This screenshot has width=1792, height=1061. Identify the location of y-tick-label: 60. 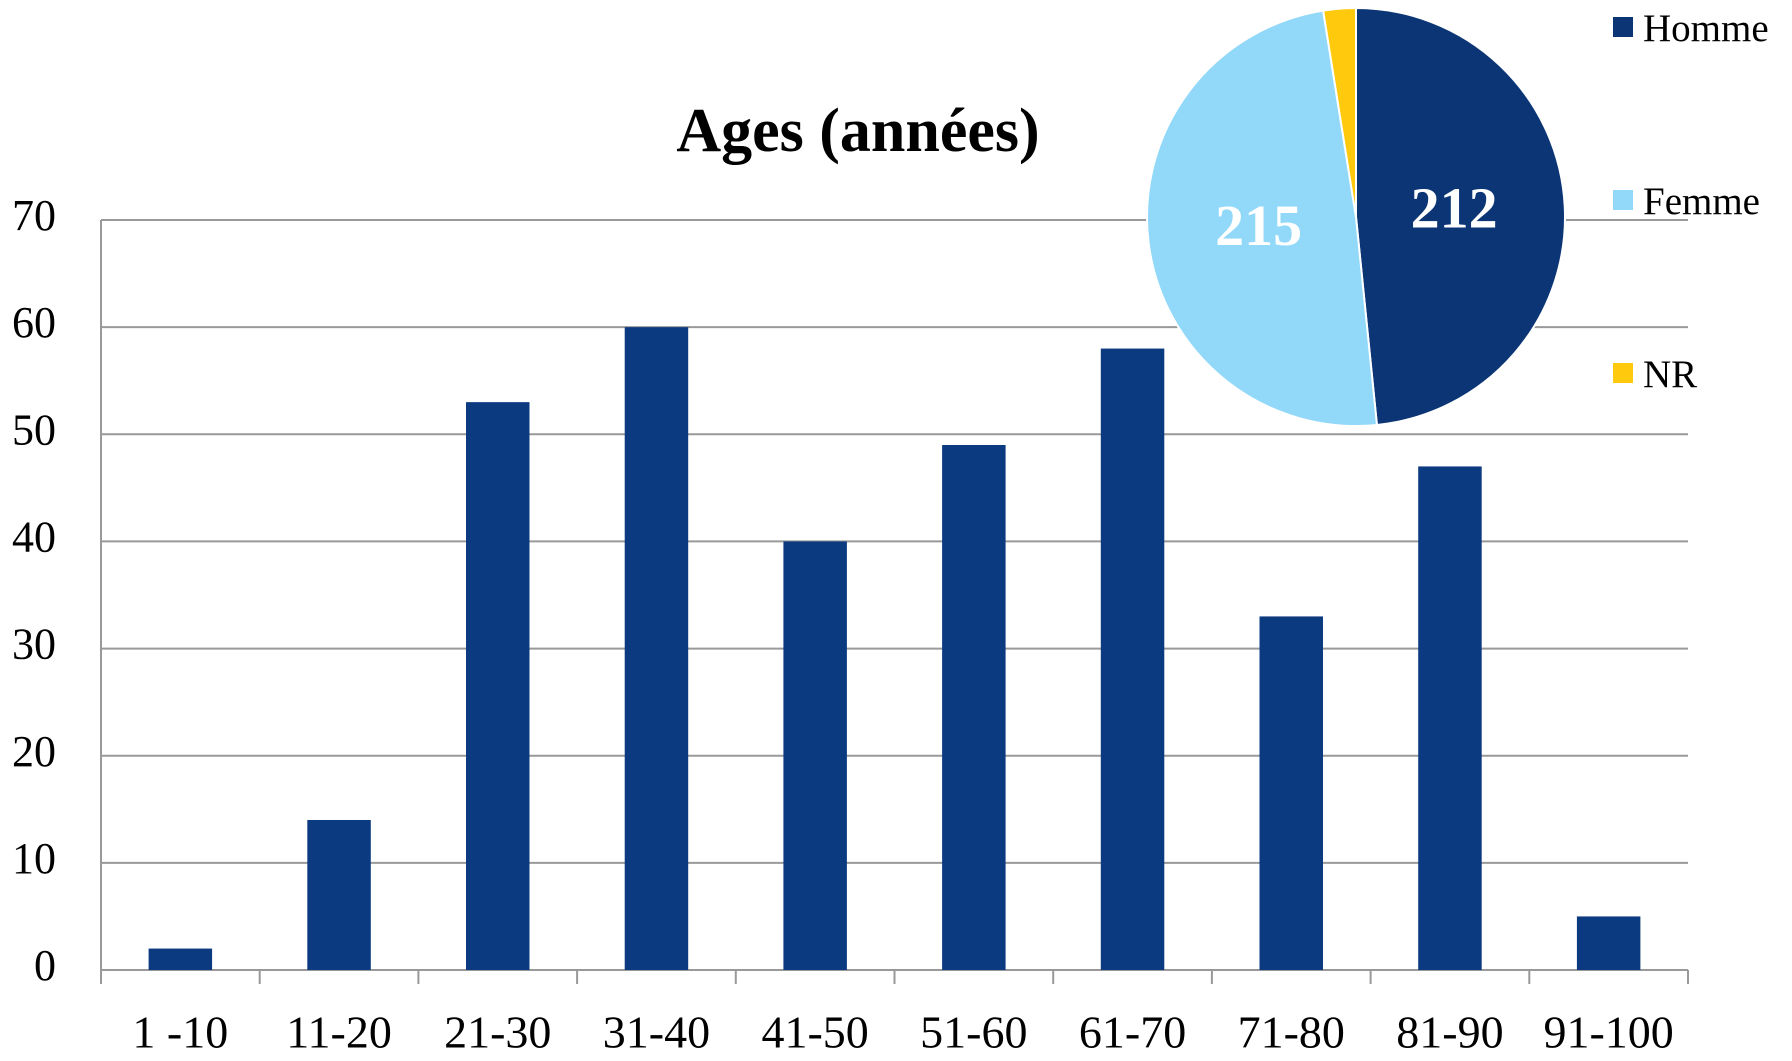
(34, 322).